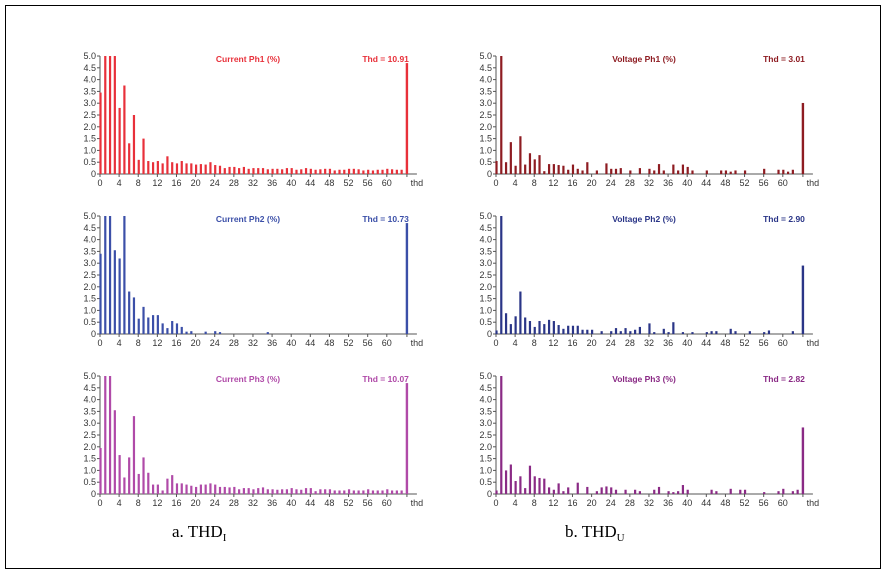 Image resolution: width=889 pixels, height=578 pixels. I want to click on thd-label: Thd = 10.07, so click(385, 379).